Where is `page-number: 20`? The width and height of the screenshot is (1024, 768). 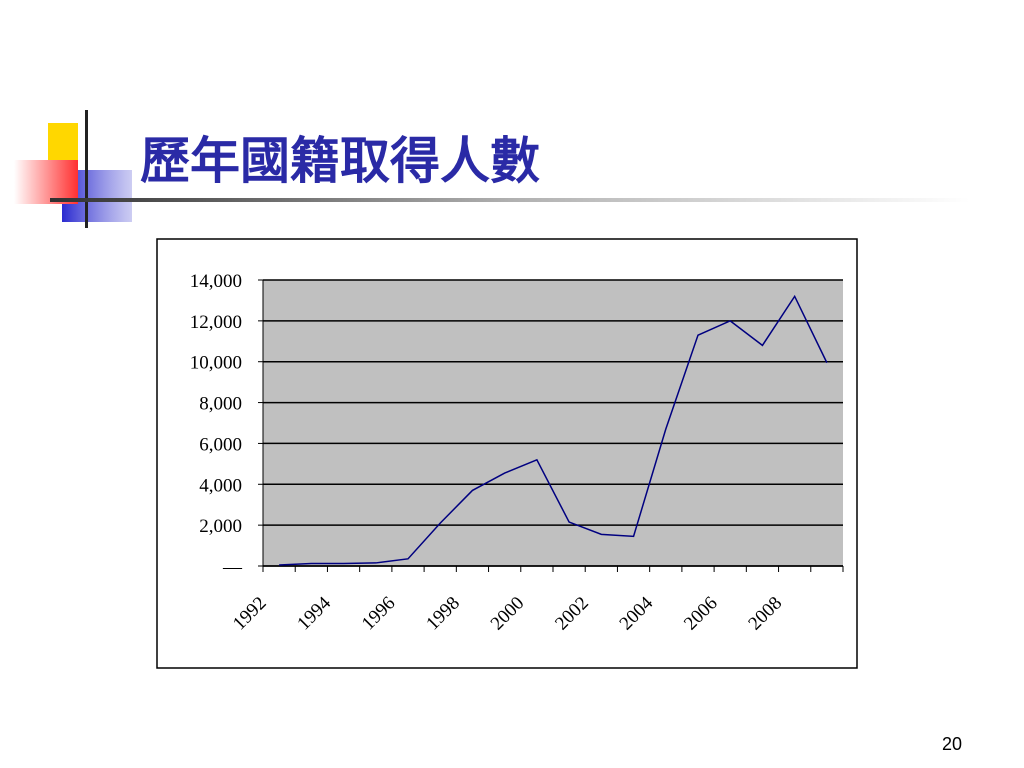 page-number: 20 is located at coordinates (952, 744).